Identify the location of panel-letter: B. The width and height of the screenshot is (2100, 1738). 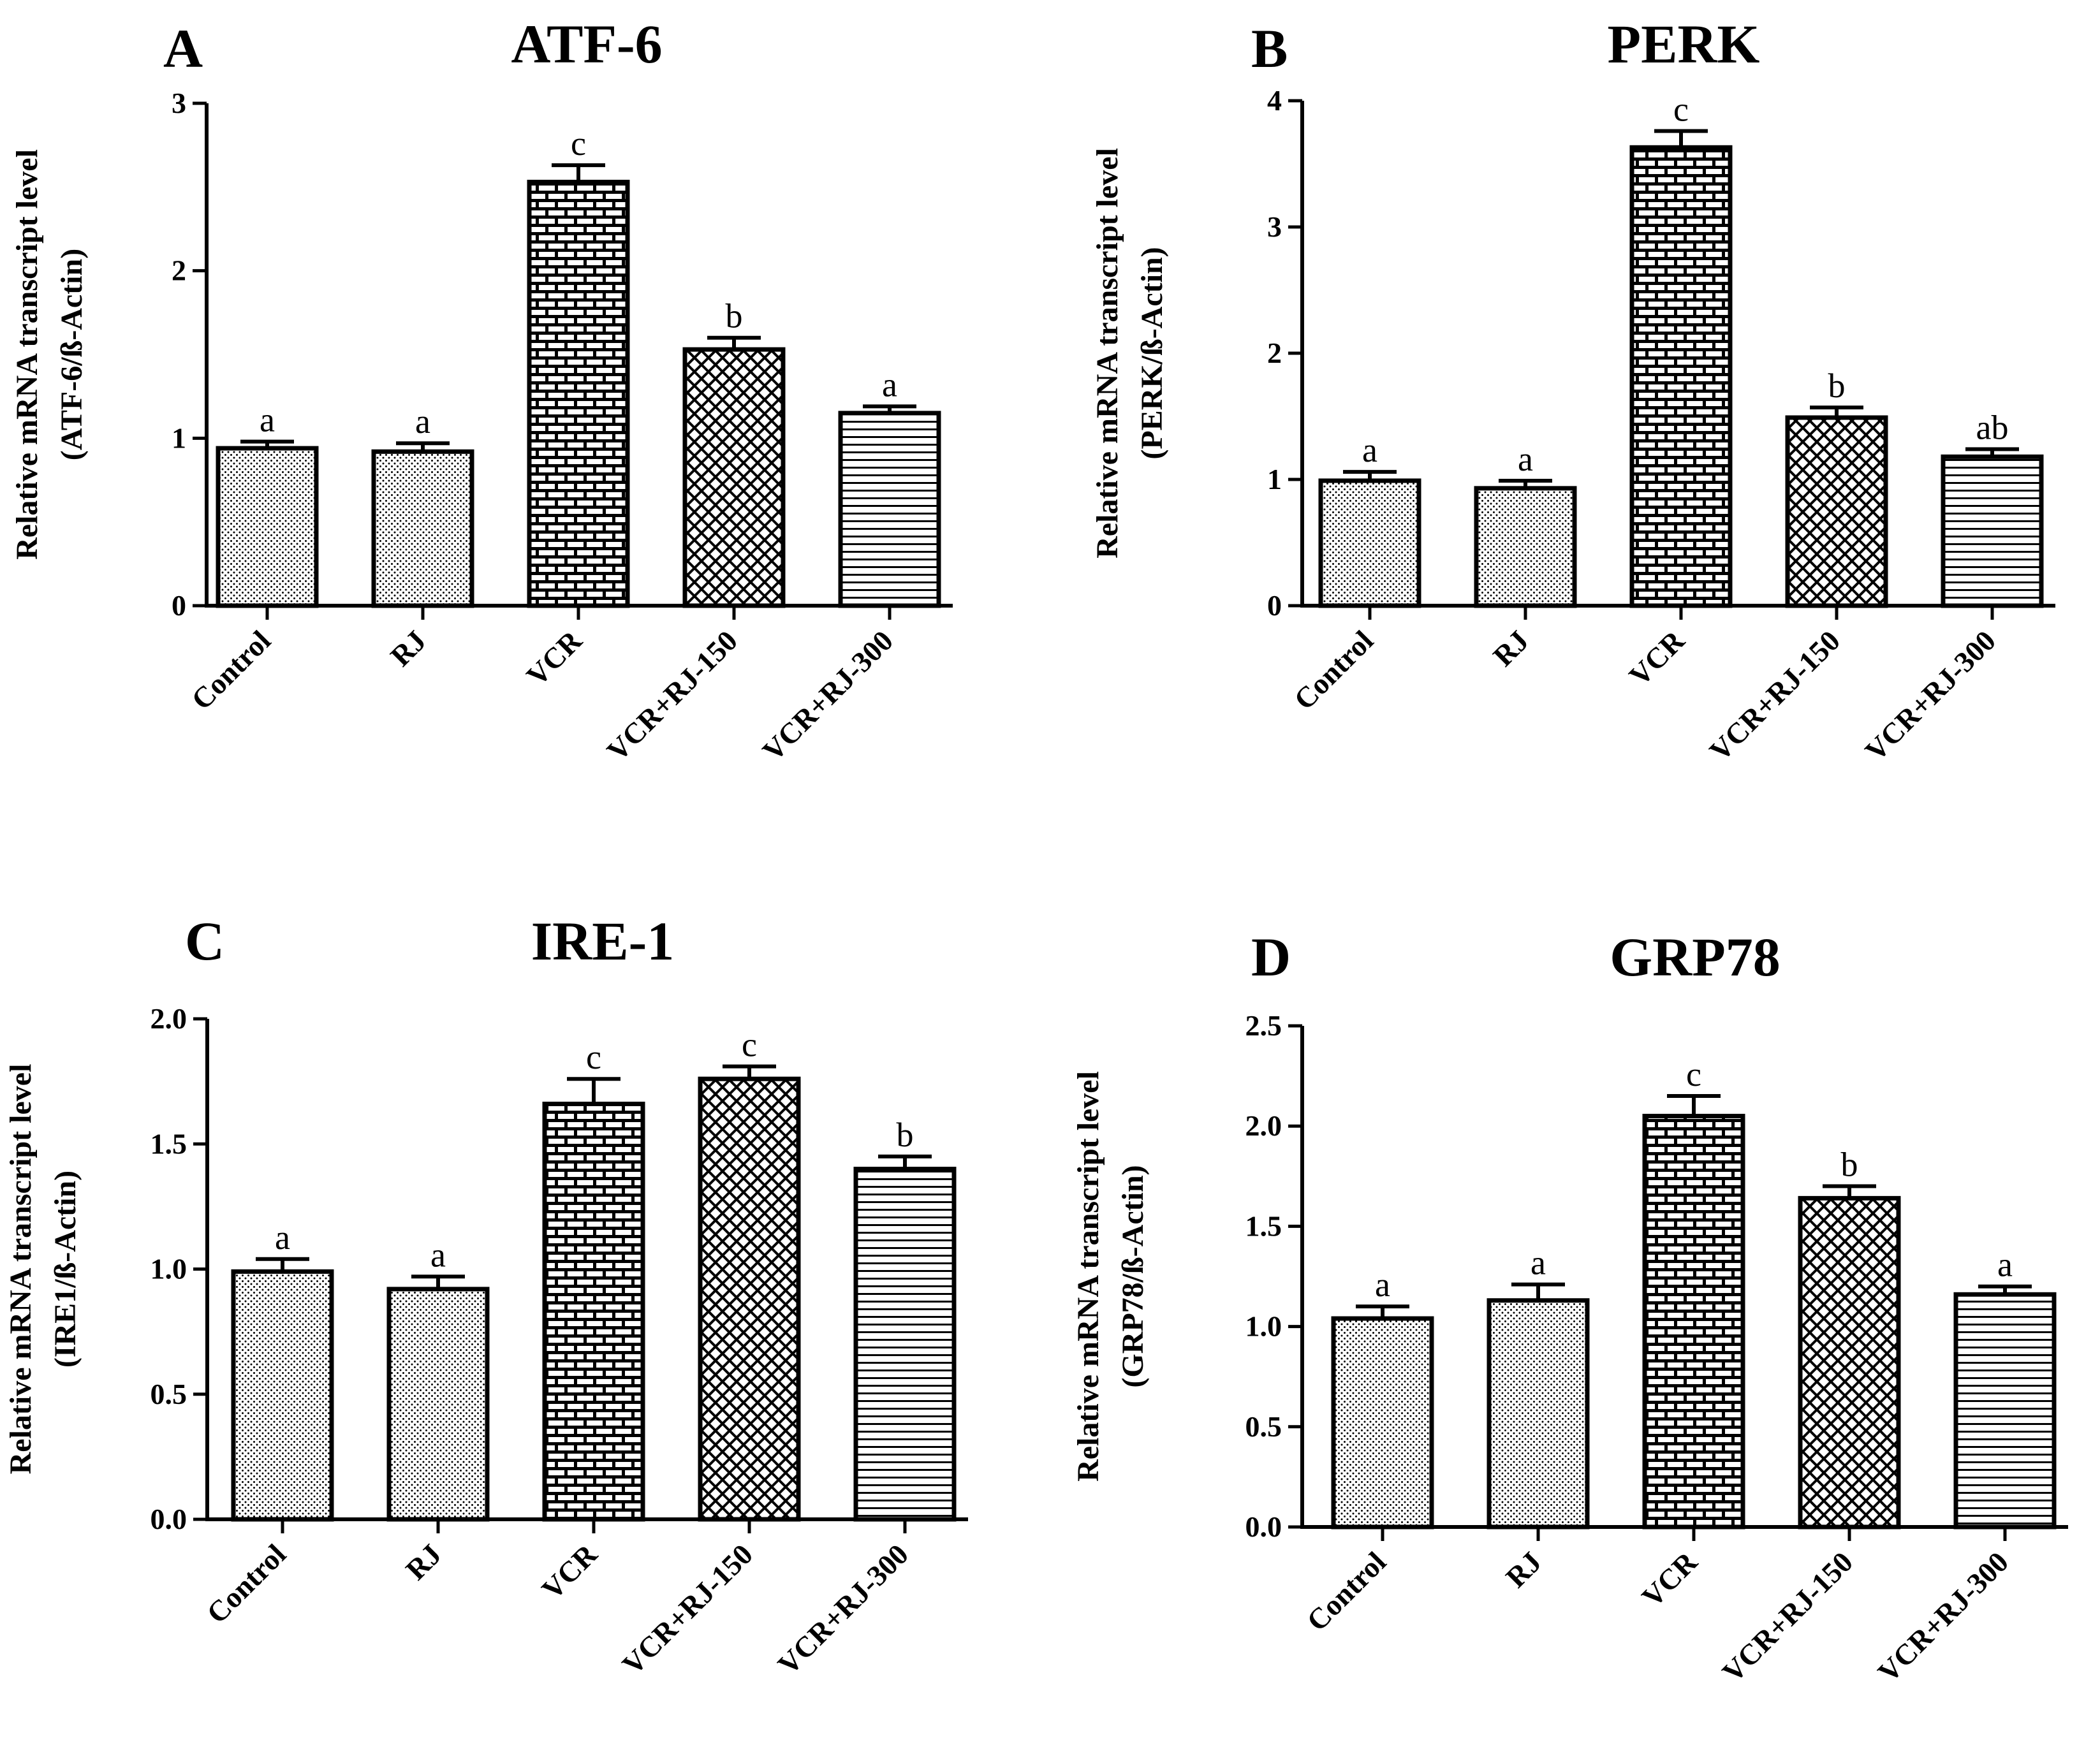
(1269, 48).